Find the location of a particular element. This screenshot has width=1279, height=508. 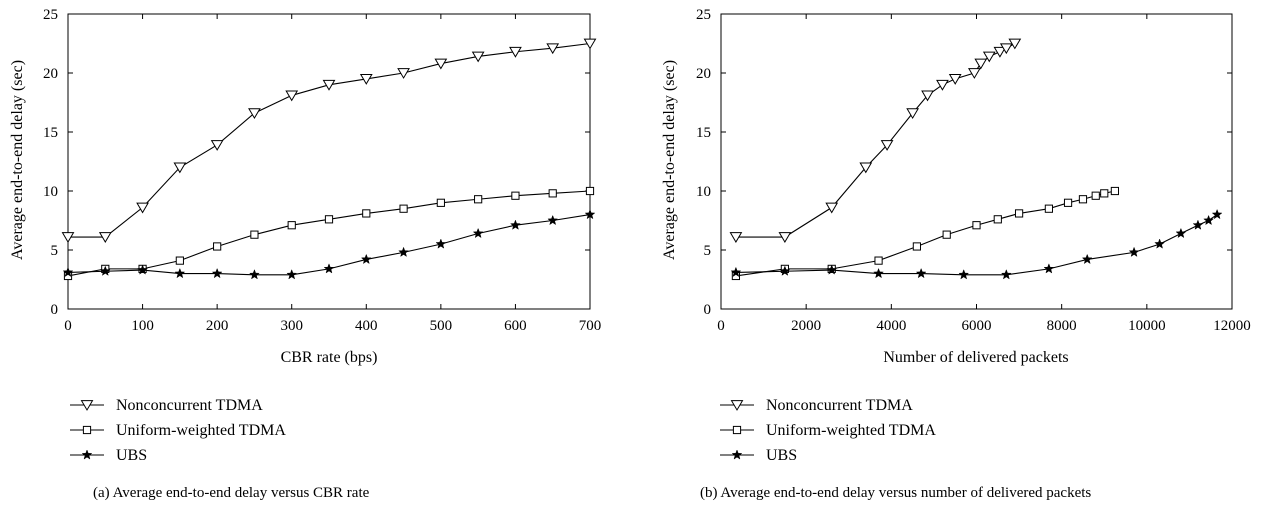

x-tick-label: 500 is located at coordinates (441, 326).